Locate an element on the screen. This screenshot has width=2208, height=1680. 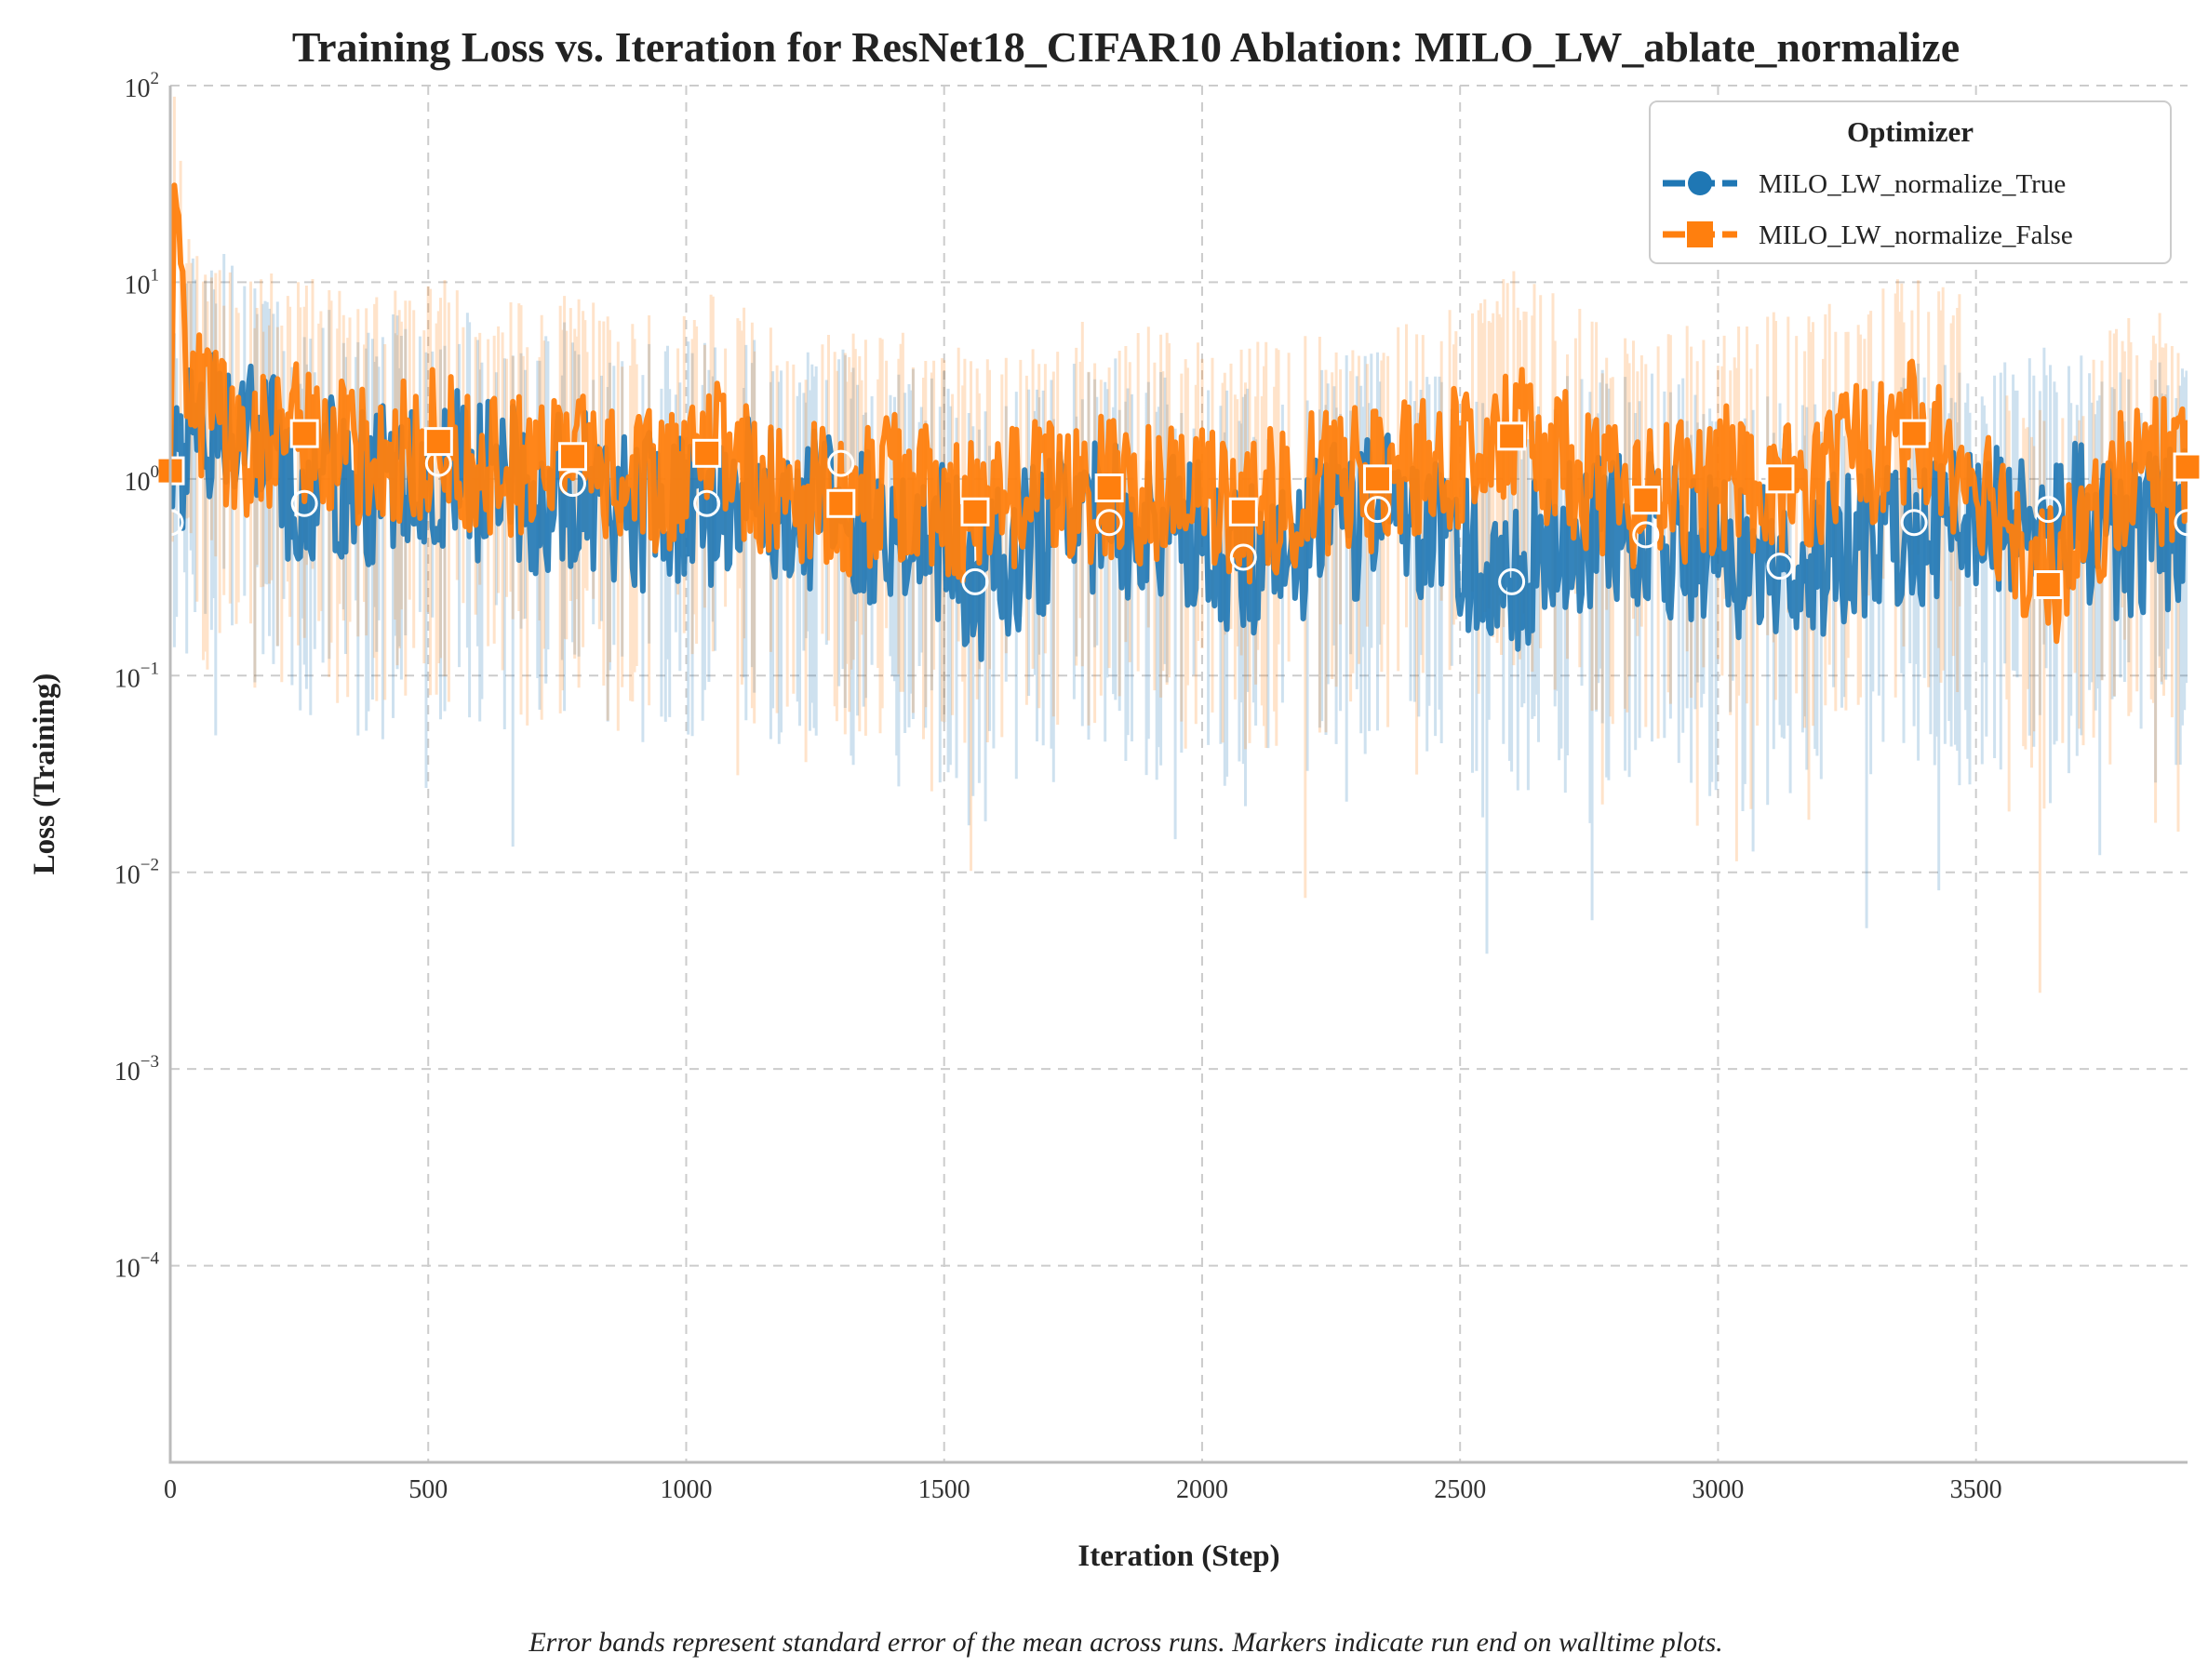
x-tick-label: 500 is located at coordinates (428, 1489).